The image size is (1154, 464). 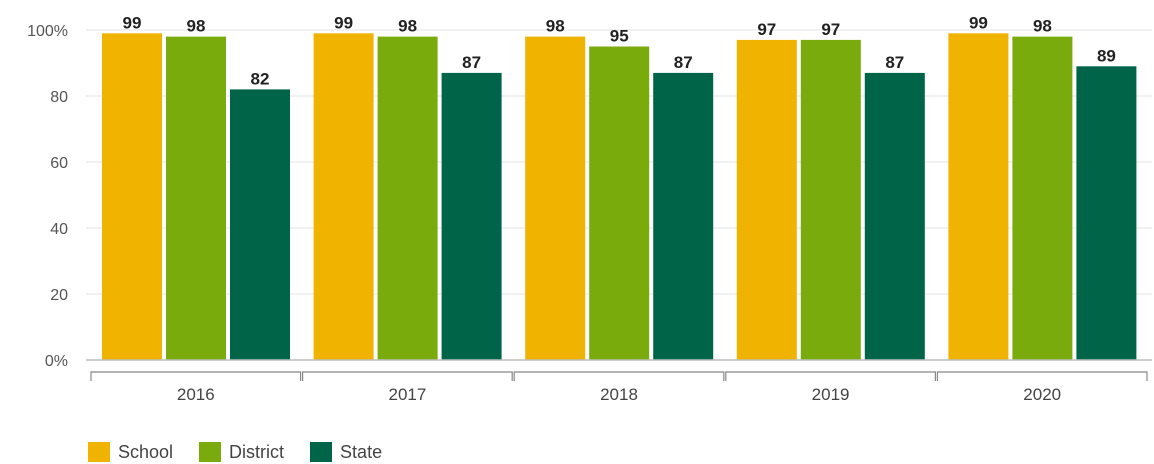 What do you see at coordinates (619, 394) in the screenshot?
I see `x-tick-label: 2018` at bounding box center [619, 394].